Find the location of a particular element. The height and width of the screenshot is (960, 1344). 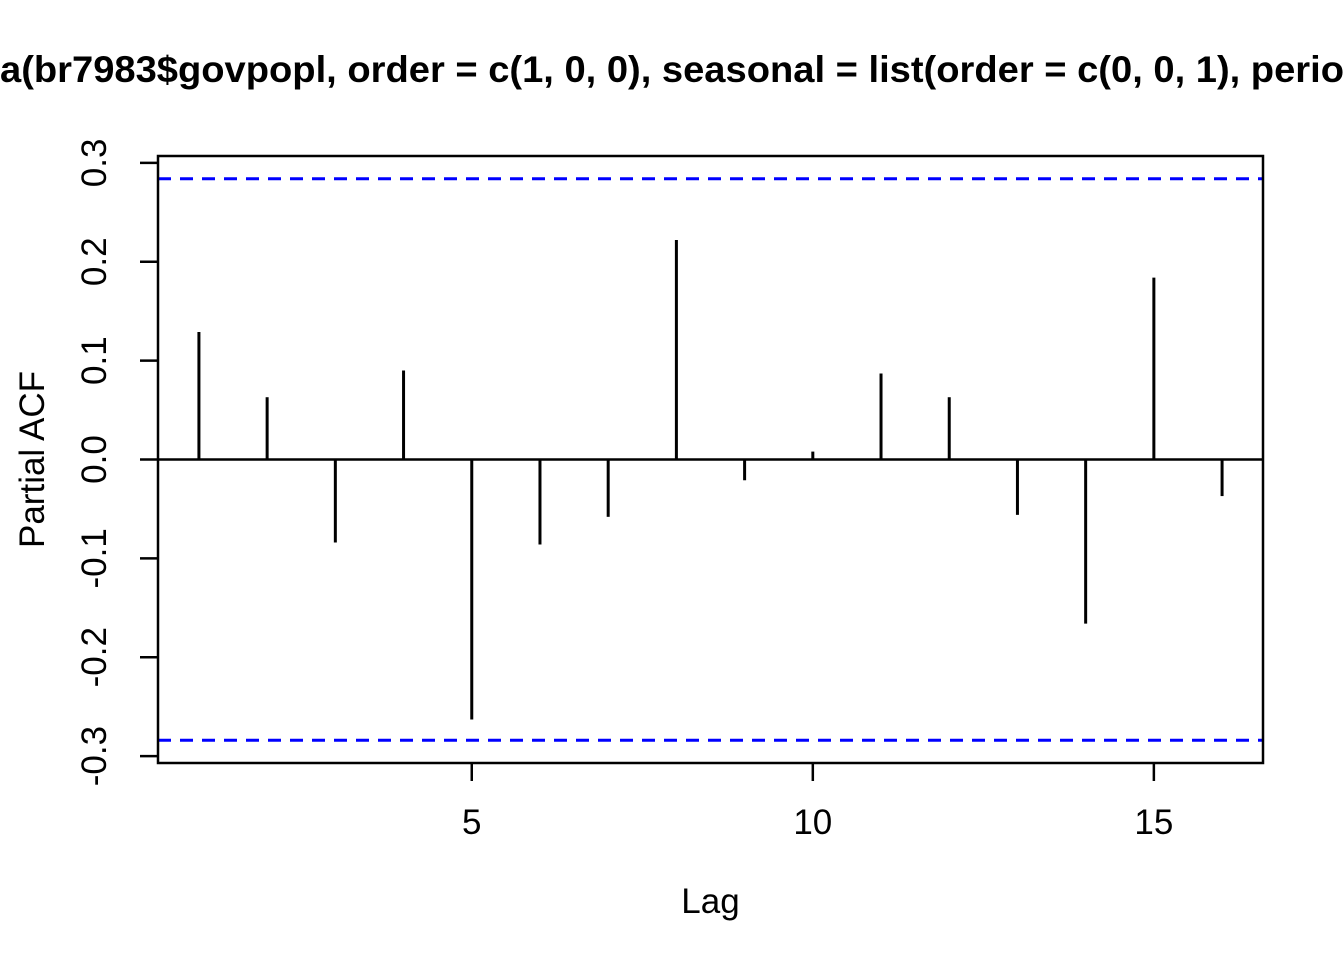

x-tick-label: 15 is located at coordinates (1153, 822).